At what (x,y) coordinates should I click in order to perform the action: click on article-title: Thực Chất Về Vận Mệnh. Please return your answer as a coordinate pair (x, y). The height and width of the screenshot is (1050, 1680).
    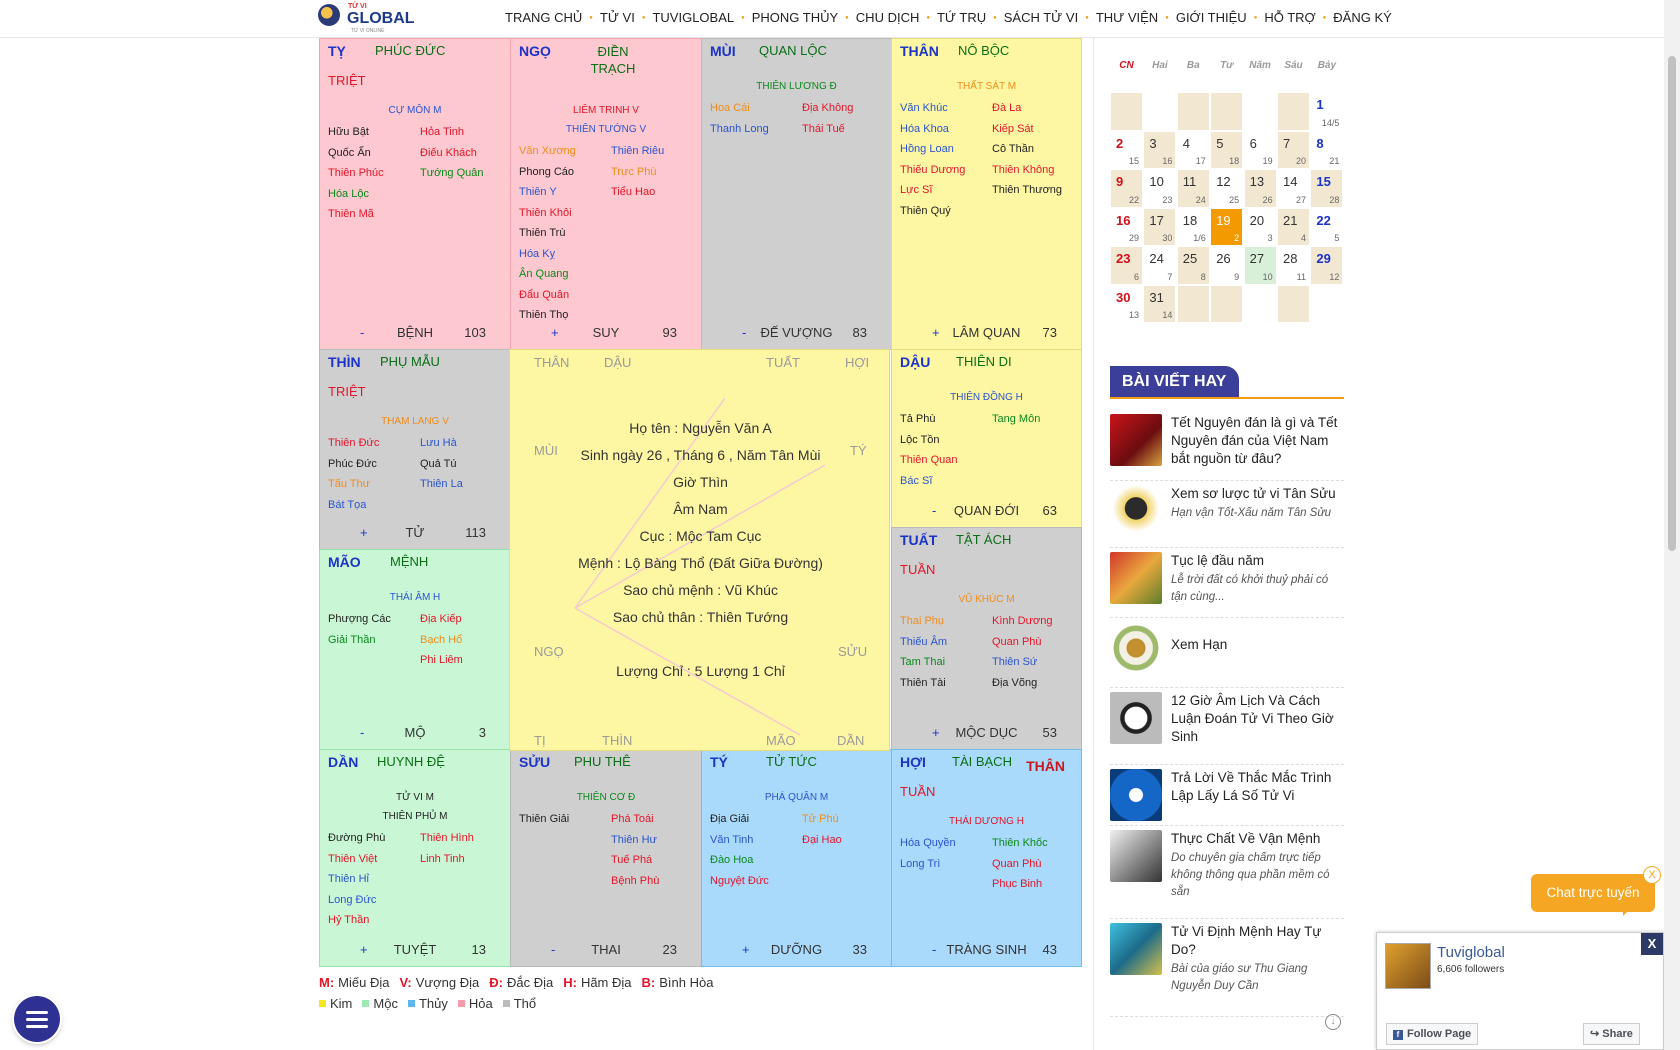
    Looking at the image, I should click on (1246, 838).